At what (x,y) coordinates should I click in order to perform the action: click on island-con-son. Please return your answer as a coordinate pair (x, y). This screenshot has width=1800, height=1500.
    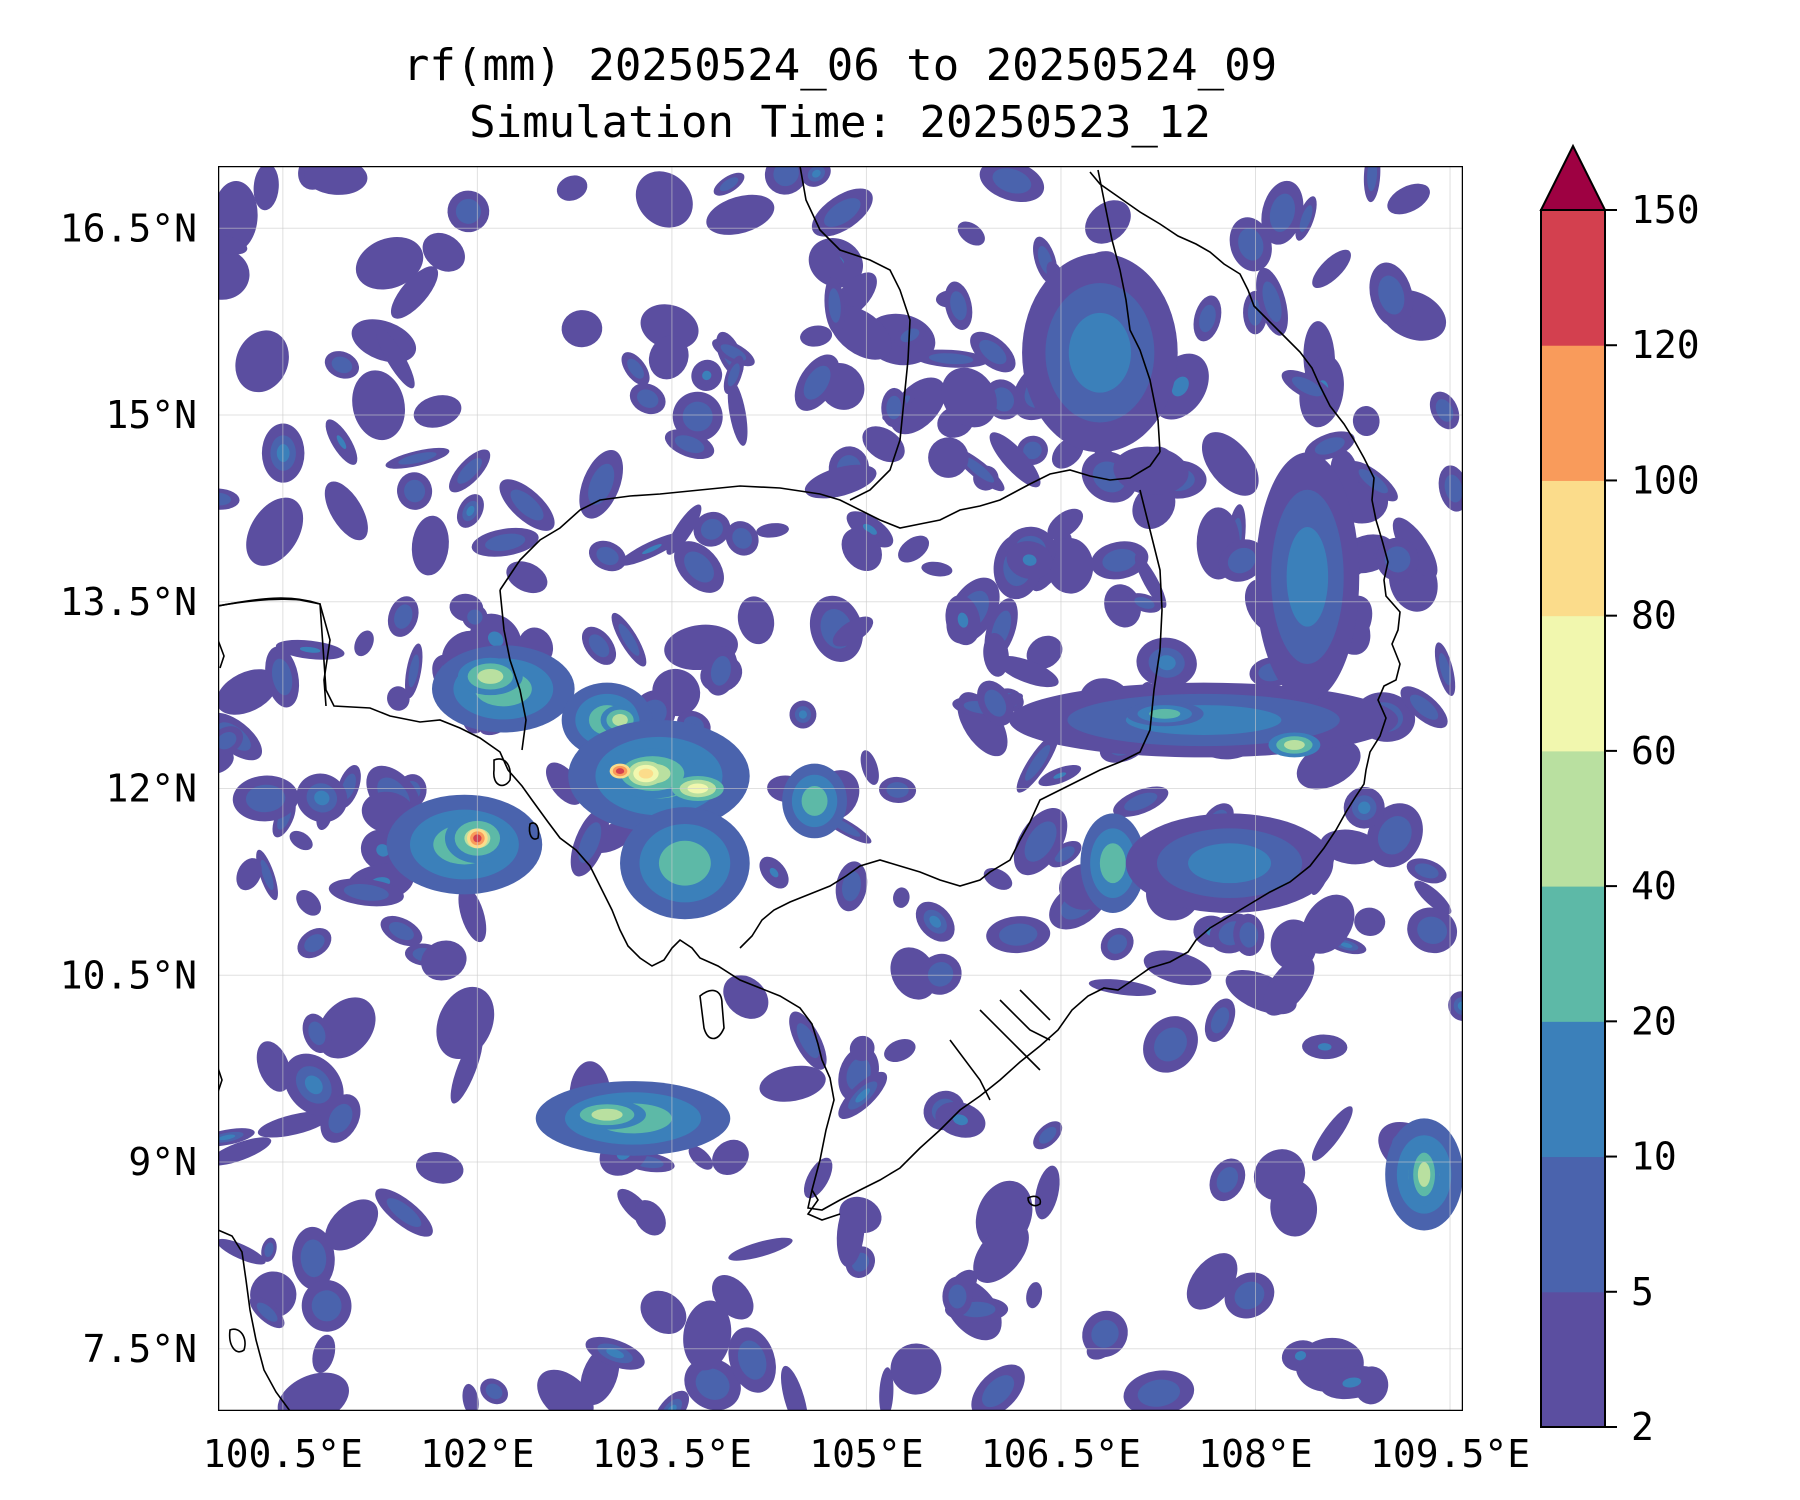
    Looking at the image, I should click on (1034, 1201).